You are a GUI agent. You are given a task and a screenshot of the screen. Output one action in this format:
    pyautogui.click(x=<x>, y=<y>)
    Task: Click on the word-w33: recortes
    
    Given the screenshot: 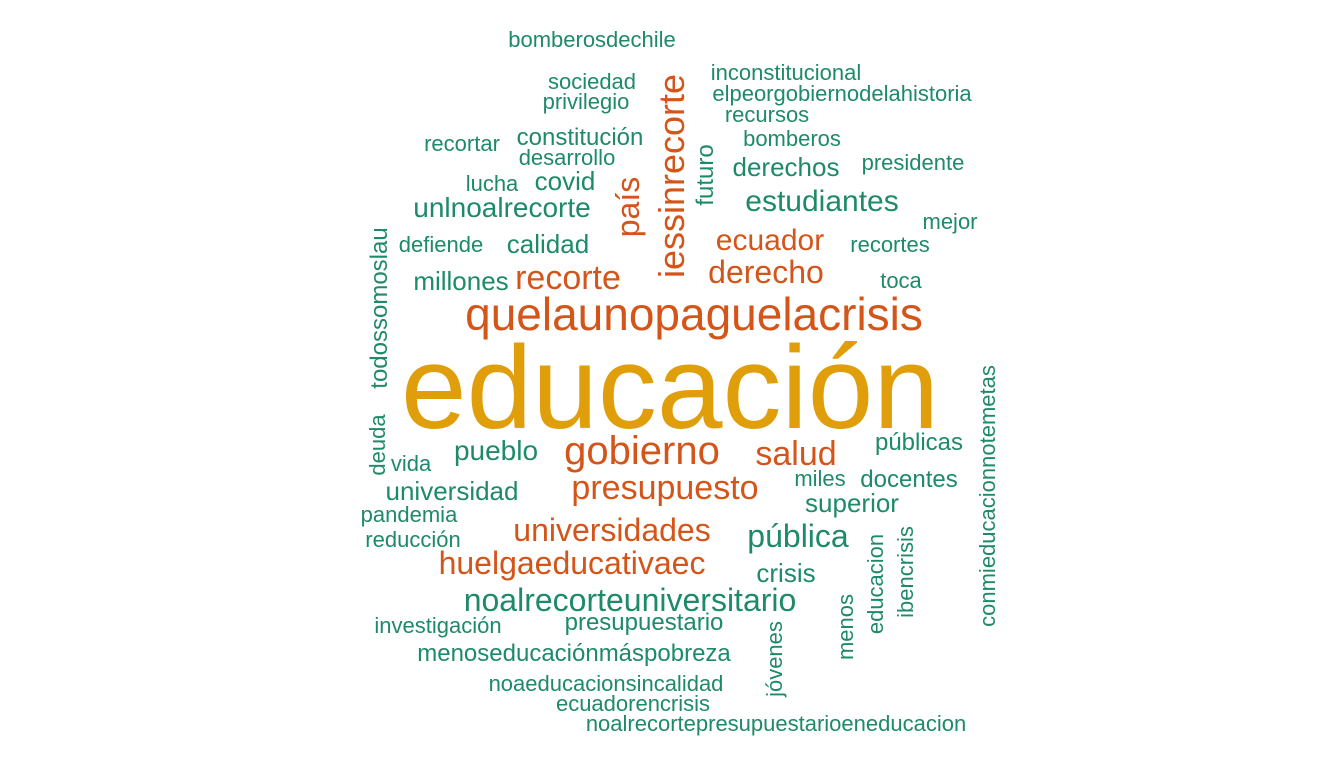 What is the action you would take?
    pyautogui.click(x=890, y=244)
    